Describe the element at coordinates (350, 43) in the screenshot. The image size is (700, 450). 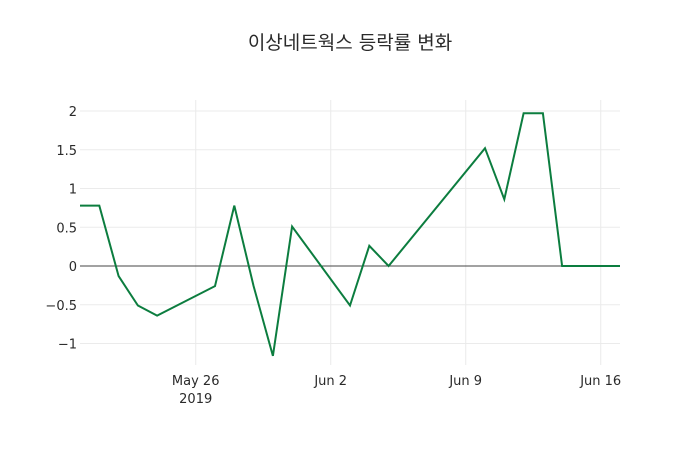
I see `chart-title: 이상네트웍스 등락률 변화` at that location.